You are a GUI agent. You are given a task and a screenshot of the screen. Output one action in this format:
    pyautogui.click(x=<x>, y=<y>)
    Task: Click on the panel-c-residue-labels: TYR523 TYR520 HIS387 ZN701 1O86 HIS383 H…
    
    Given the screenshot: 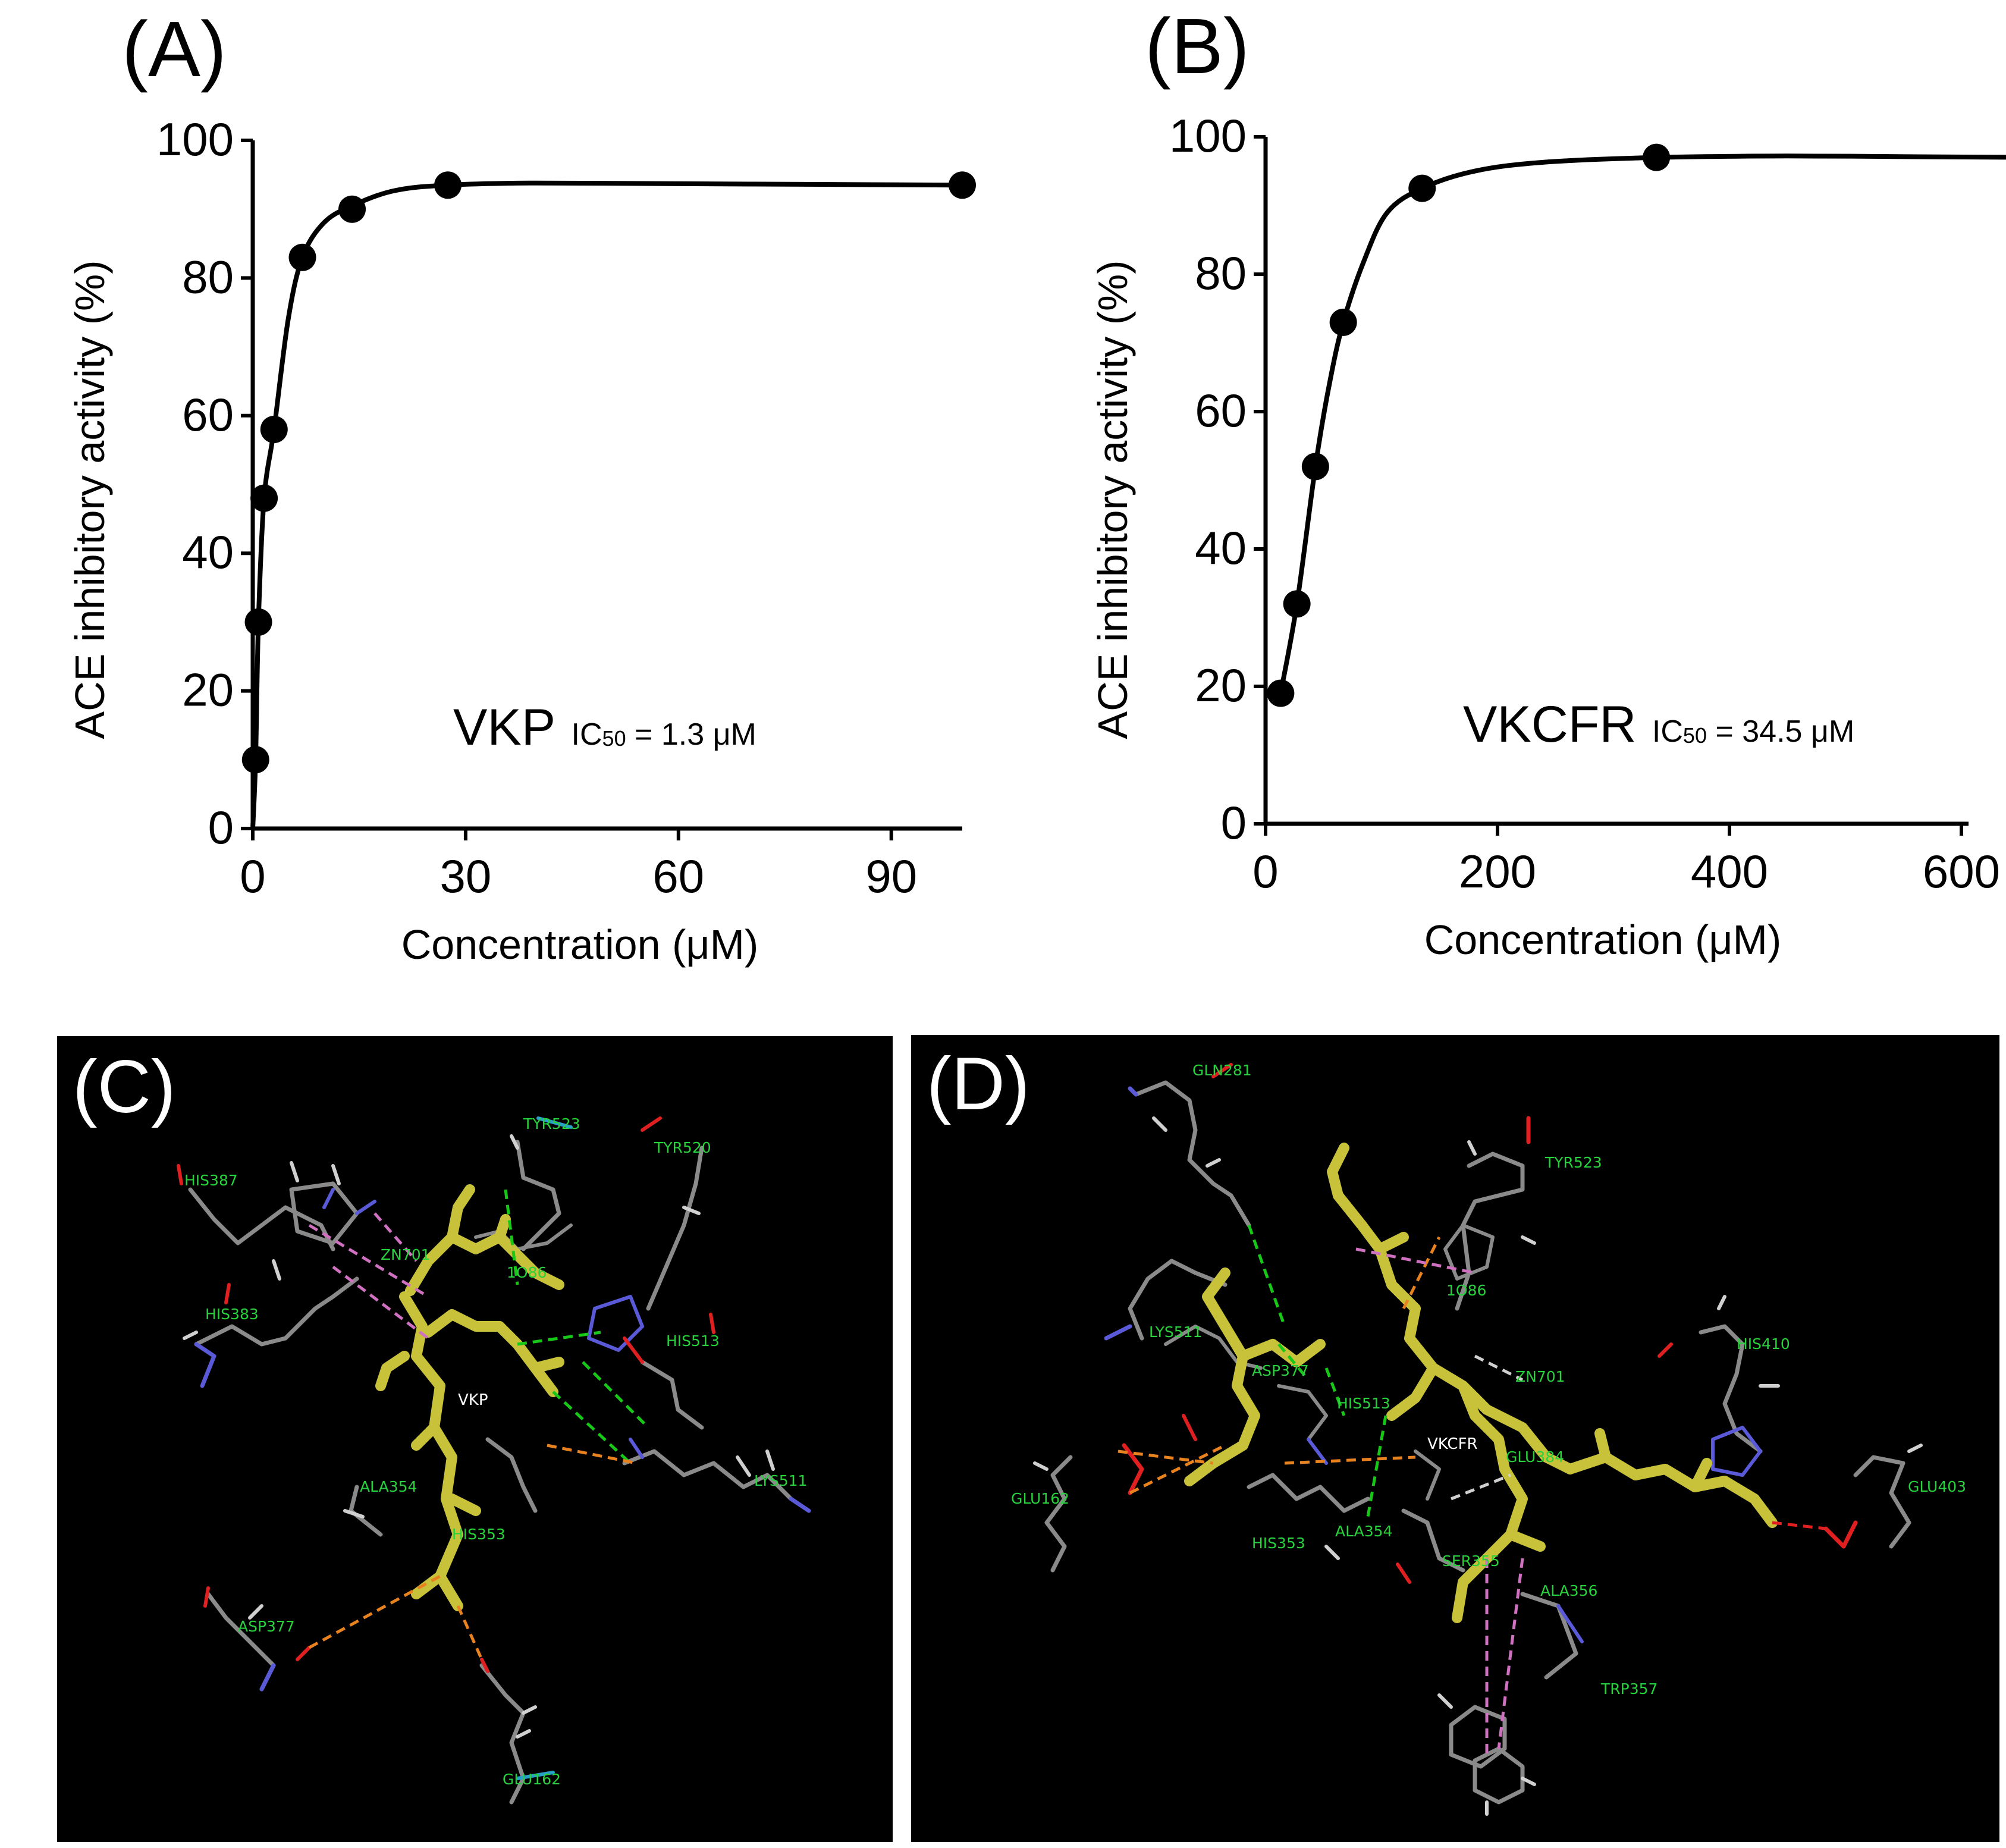 What is the action you would take?
    pyautogui.click(x=495, y=1451)
    